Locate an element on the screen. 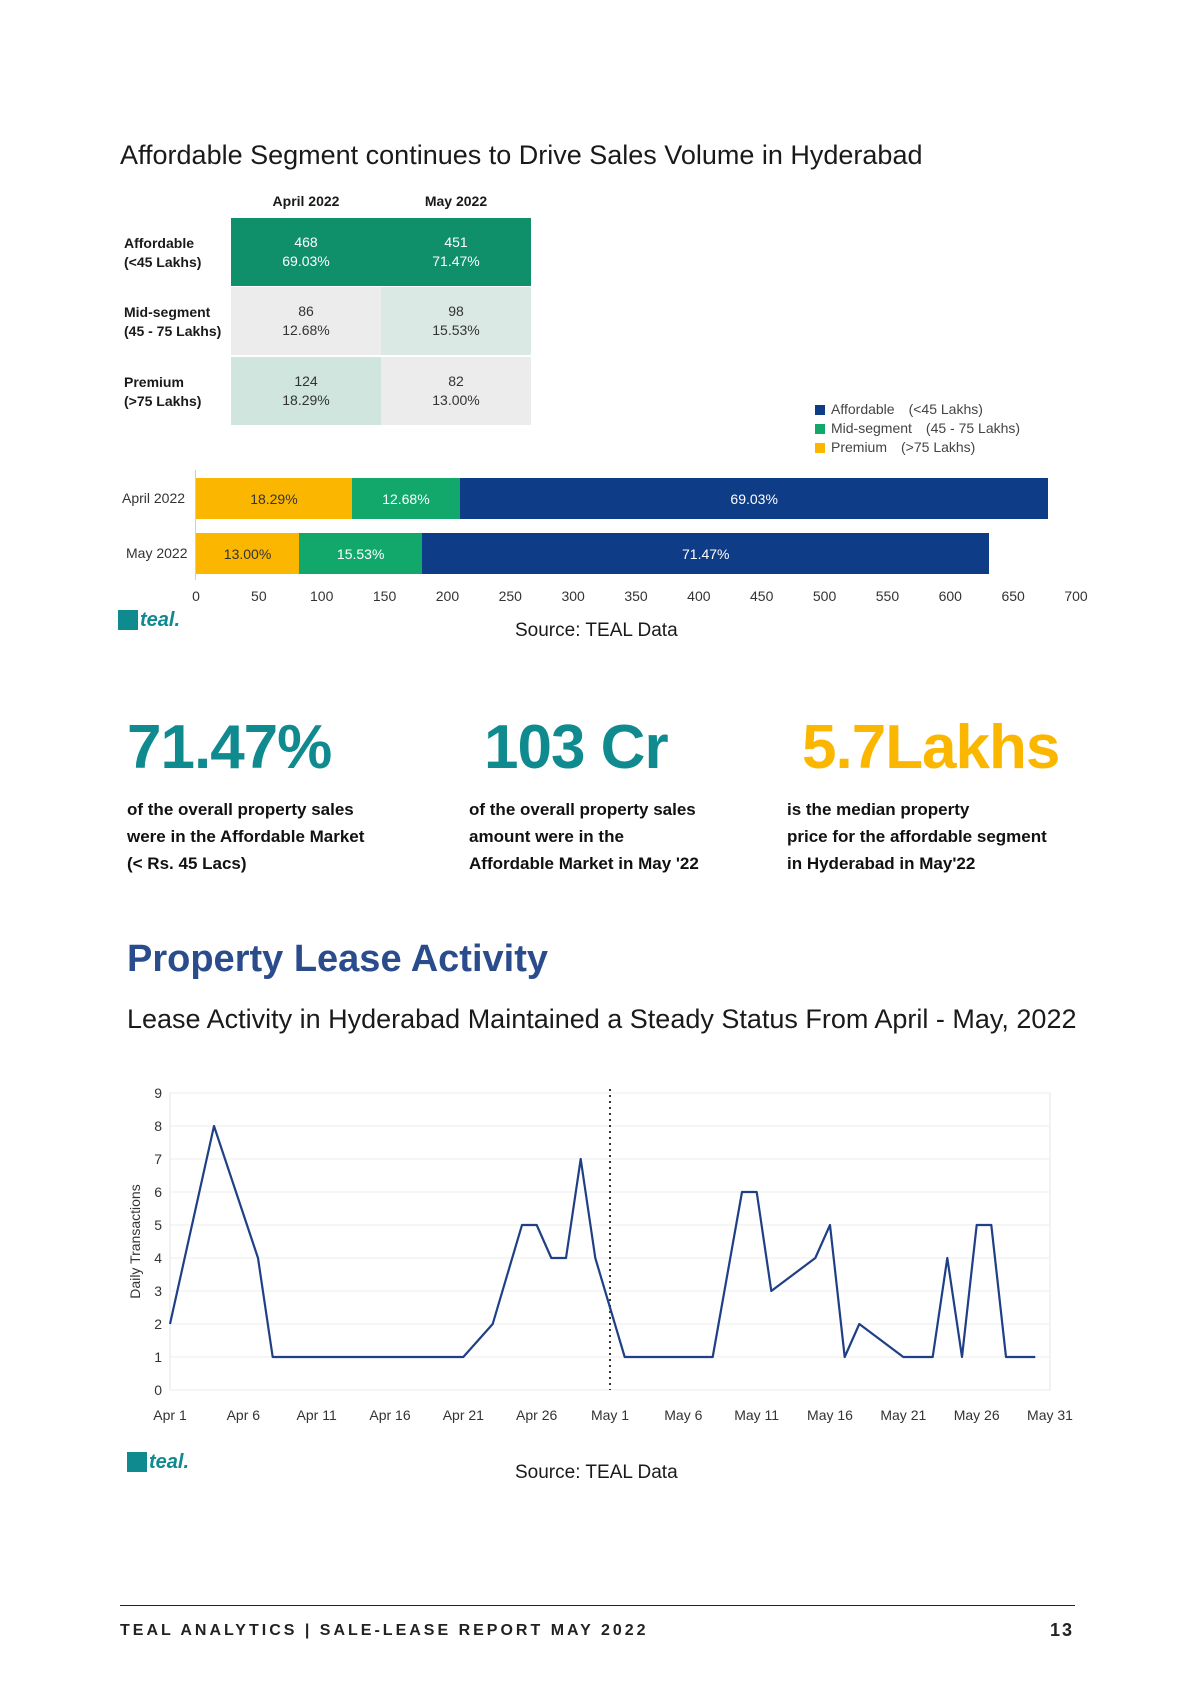 The height and width of the screenshot is (1685, 1190). table-header-april: April 2022 is located at coordinates (306, 201).